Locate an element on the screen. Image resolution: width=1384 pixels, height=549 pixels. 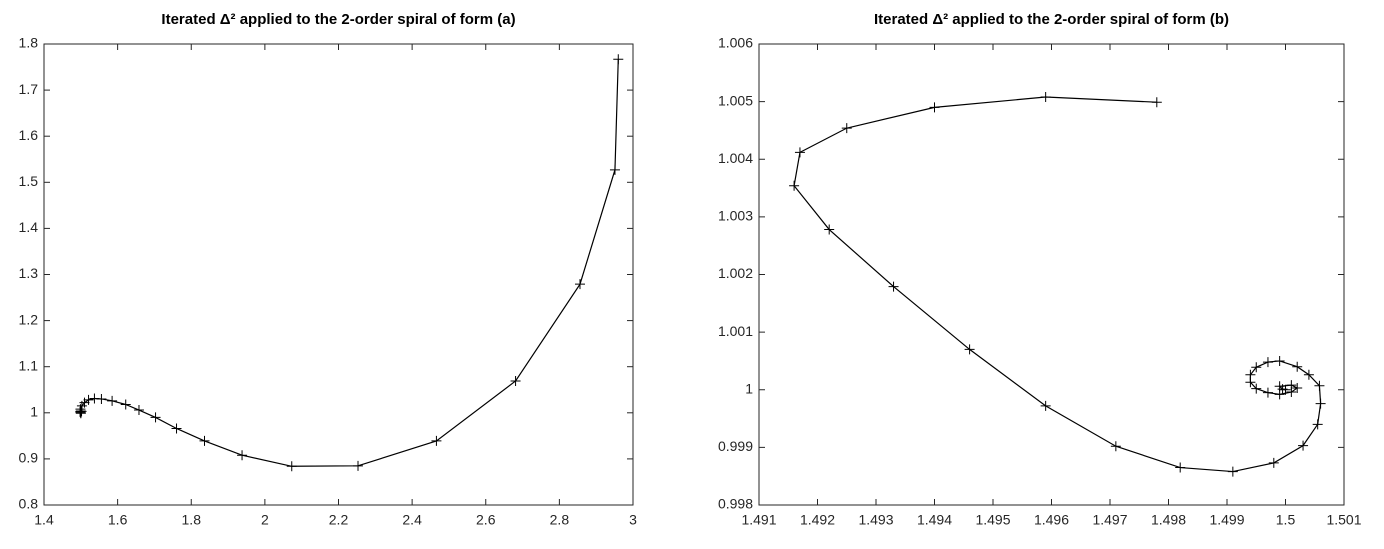
x-tick-label: 1.494 is located at coordinates (934, 520).